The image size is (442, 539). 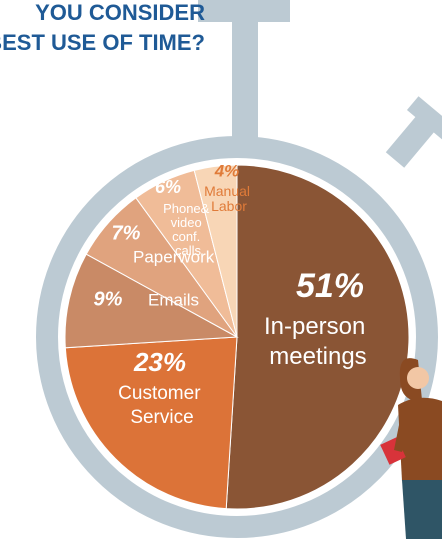 What do you see at coordinates (244, 11) in the screenshot?
I see `stopwatch-crown` at bounding box center [244, 11].